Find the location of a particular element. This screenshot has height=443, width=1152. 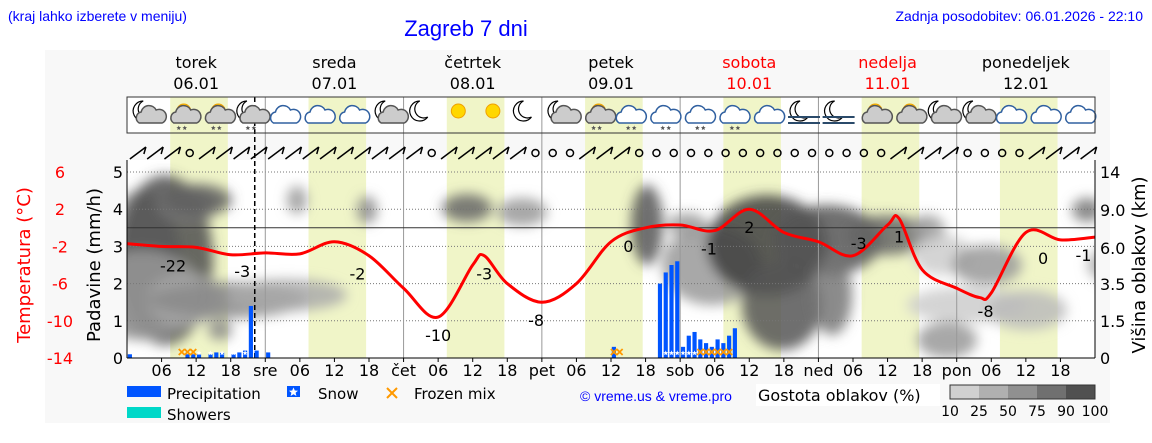

temperature-tick: 6 is located at coordinates (60, 172).